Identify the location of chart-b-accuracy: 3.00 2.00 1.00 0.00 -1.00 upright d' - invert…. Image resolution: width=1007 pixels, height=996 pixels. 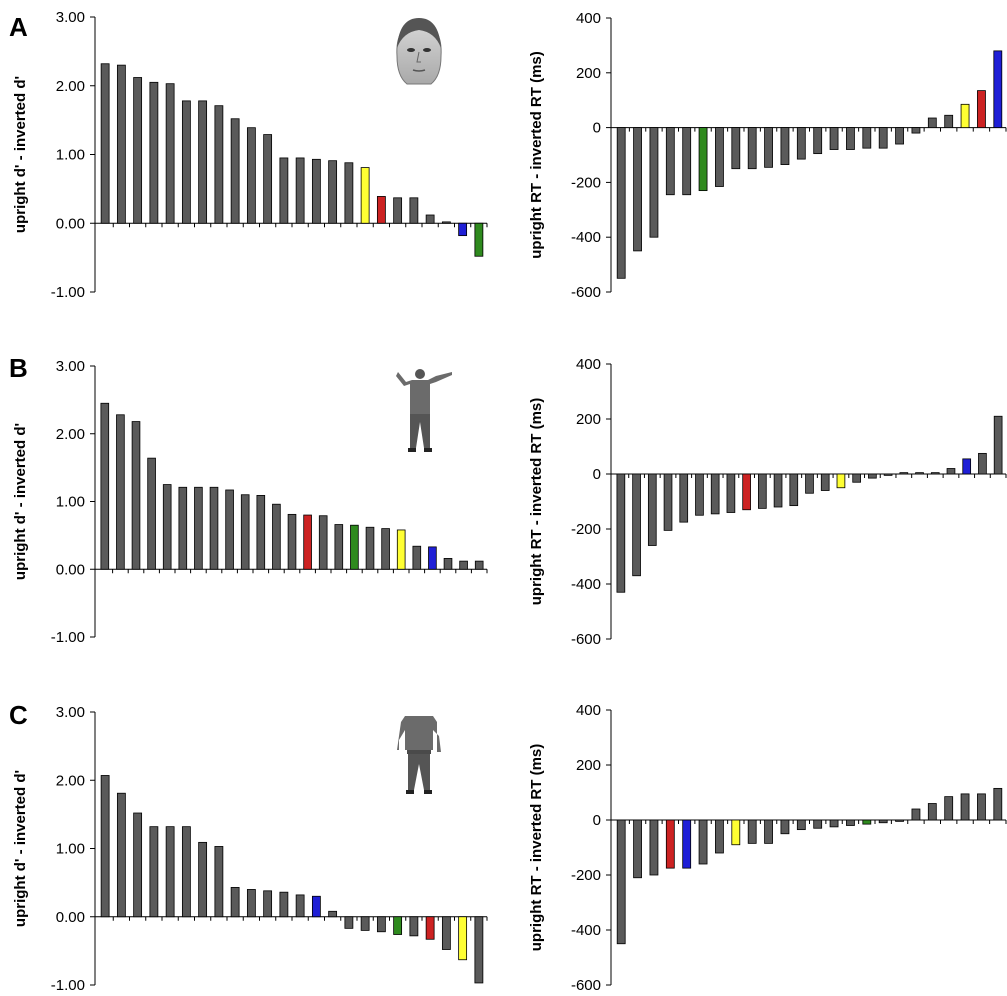
(250, 502).